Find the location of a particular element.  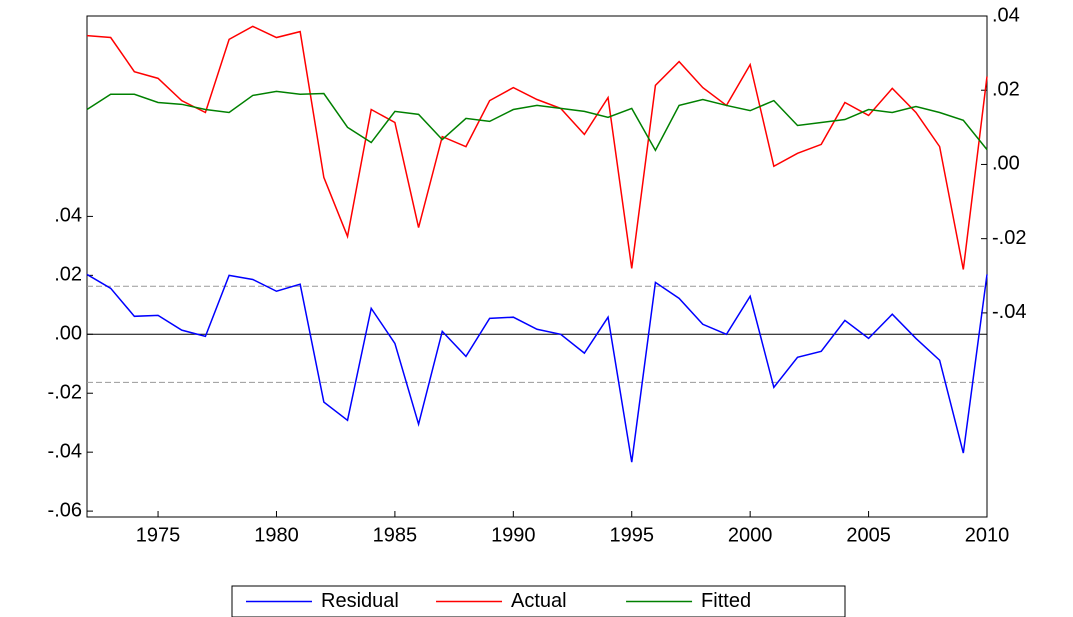

y-tick-label: -.06 is located at coordinates (65, 510).